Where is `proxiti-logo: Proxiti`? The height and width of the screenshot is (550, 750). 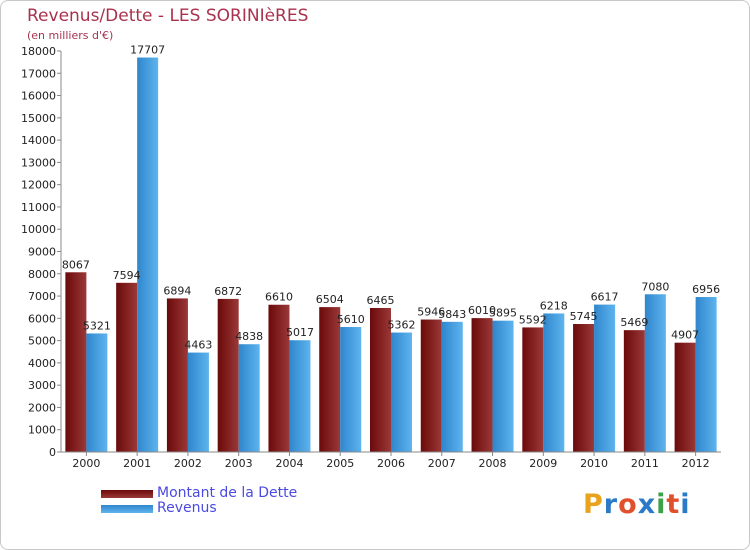 proxiti-logo: Proxiti is located at coordinates (637, 504).